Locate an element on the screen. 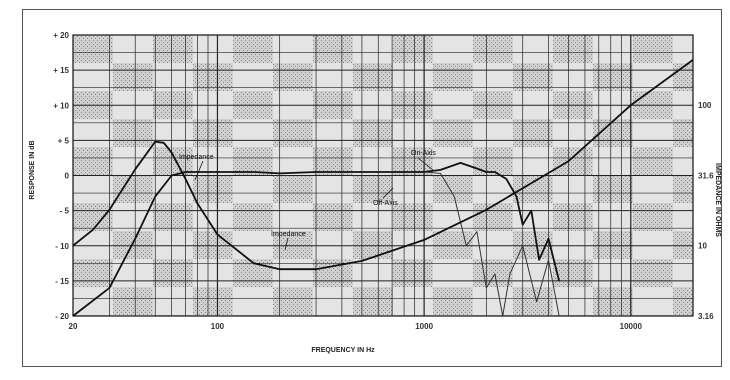 The image size is (730, 380). annotation-impedance-minimum: Impedance is located at coordinates (288, 234).